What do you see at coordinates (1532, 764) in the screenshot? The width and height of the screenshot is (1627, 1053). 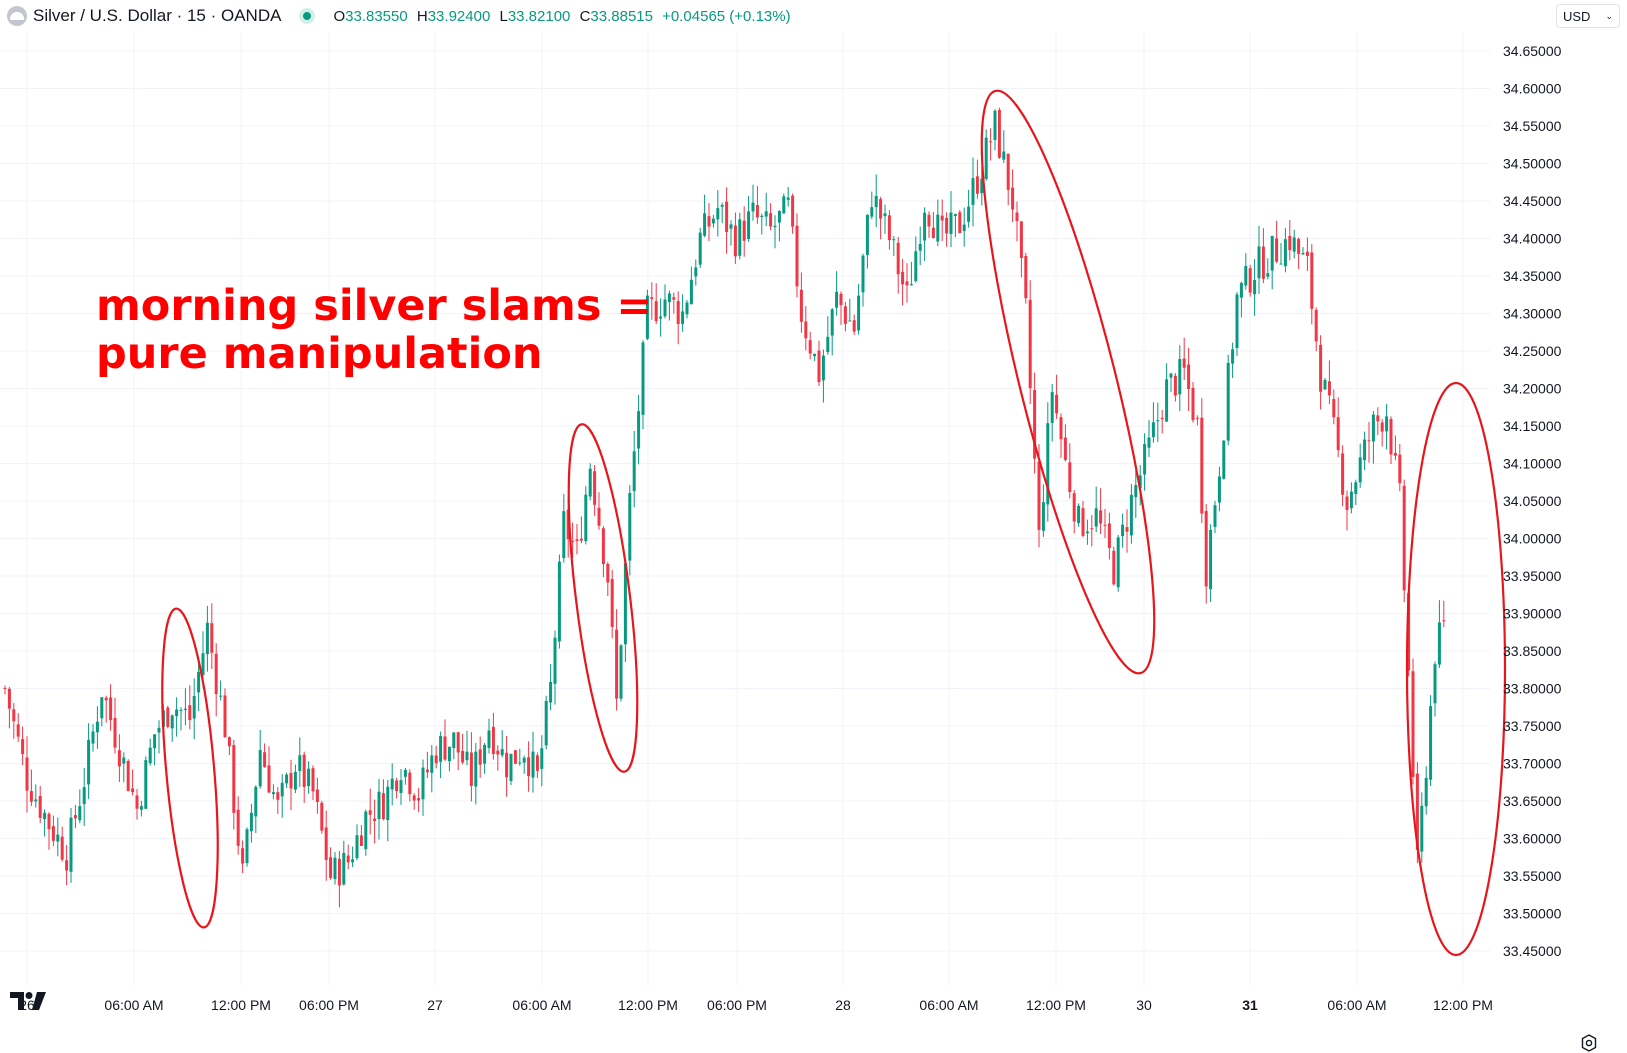 I see `price-tick-label: 33.70000` at bounding box center [1532, 764].